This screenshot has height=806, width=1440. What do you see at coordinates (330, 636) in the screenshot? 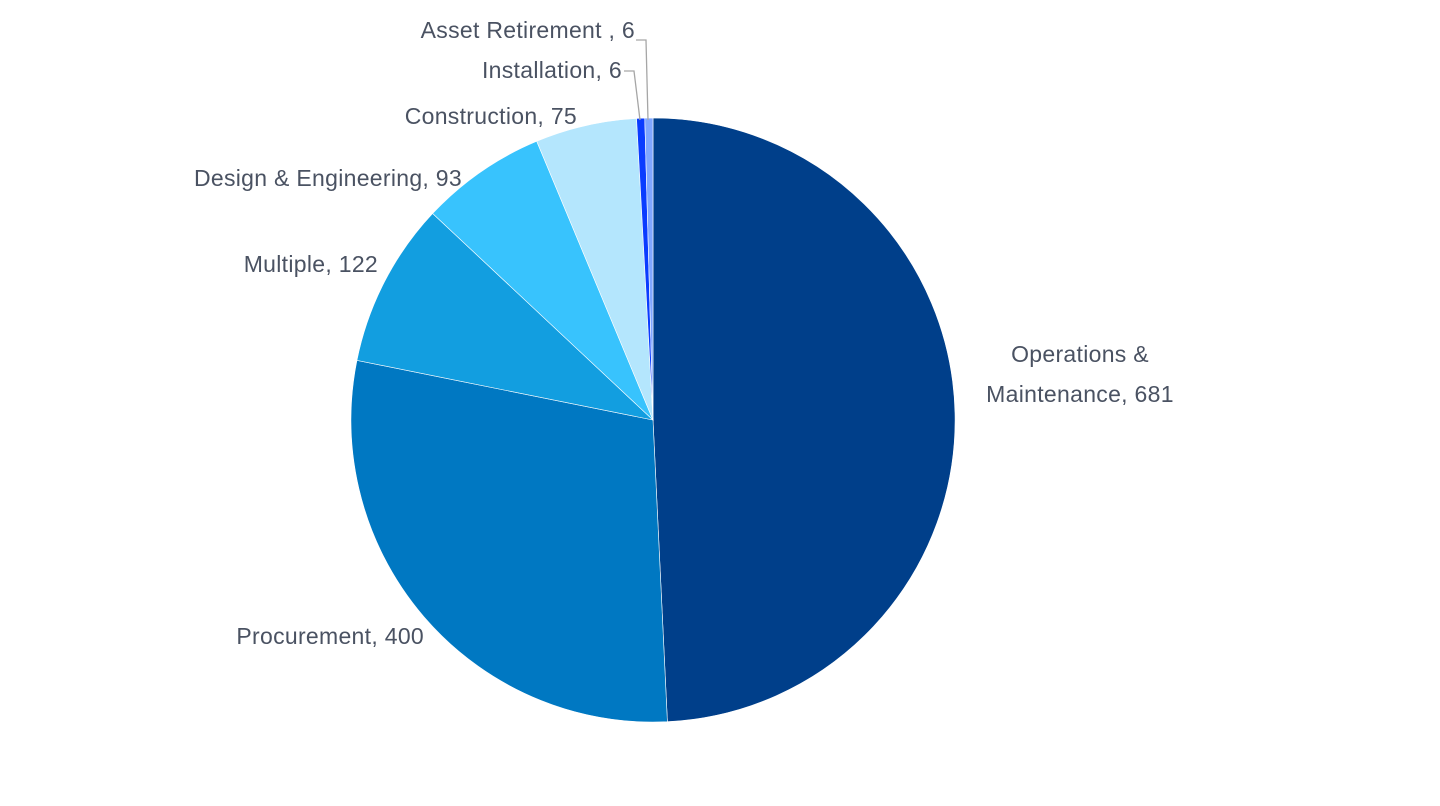
I see `data-label-procurement: Procurement, 400` at bounding box center [330, 636].